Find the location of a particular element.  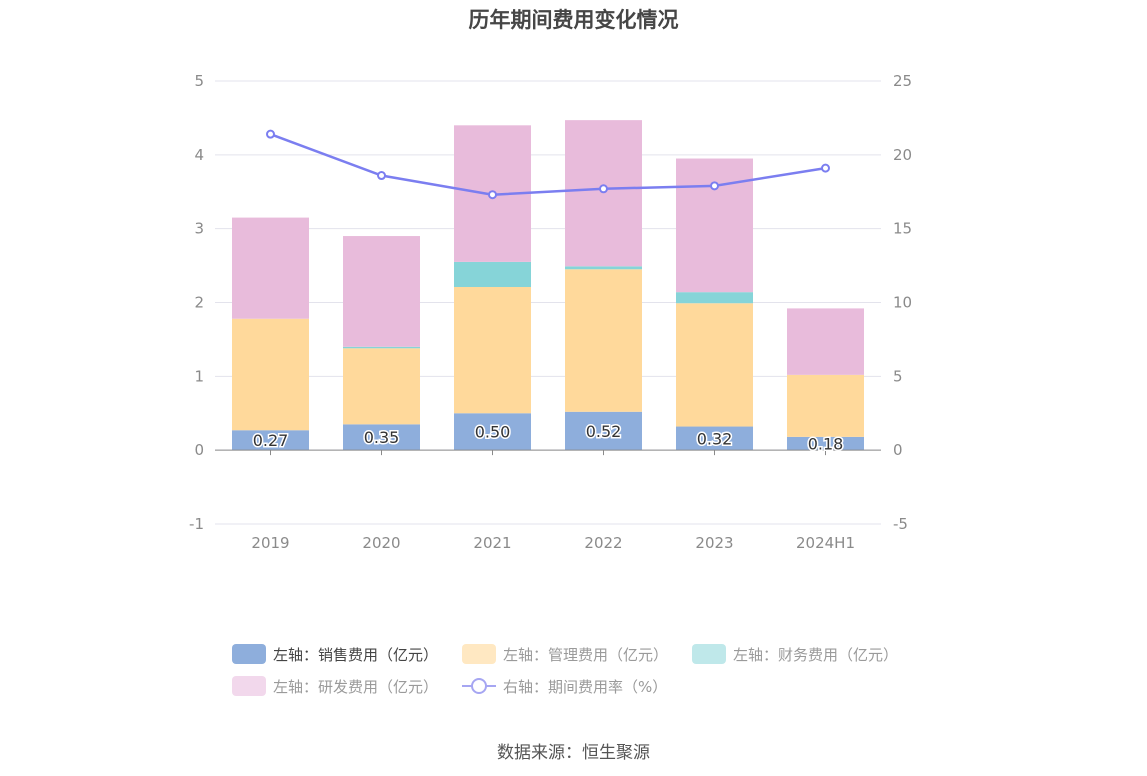

legend-item-expense-rate: 右轴：期间费用率（%） is located at coordinates (564, 686).